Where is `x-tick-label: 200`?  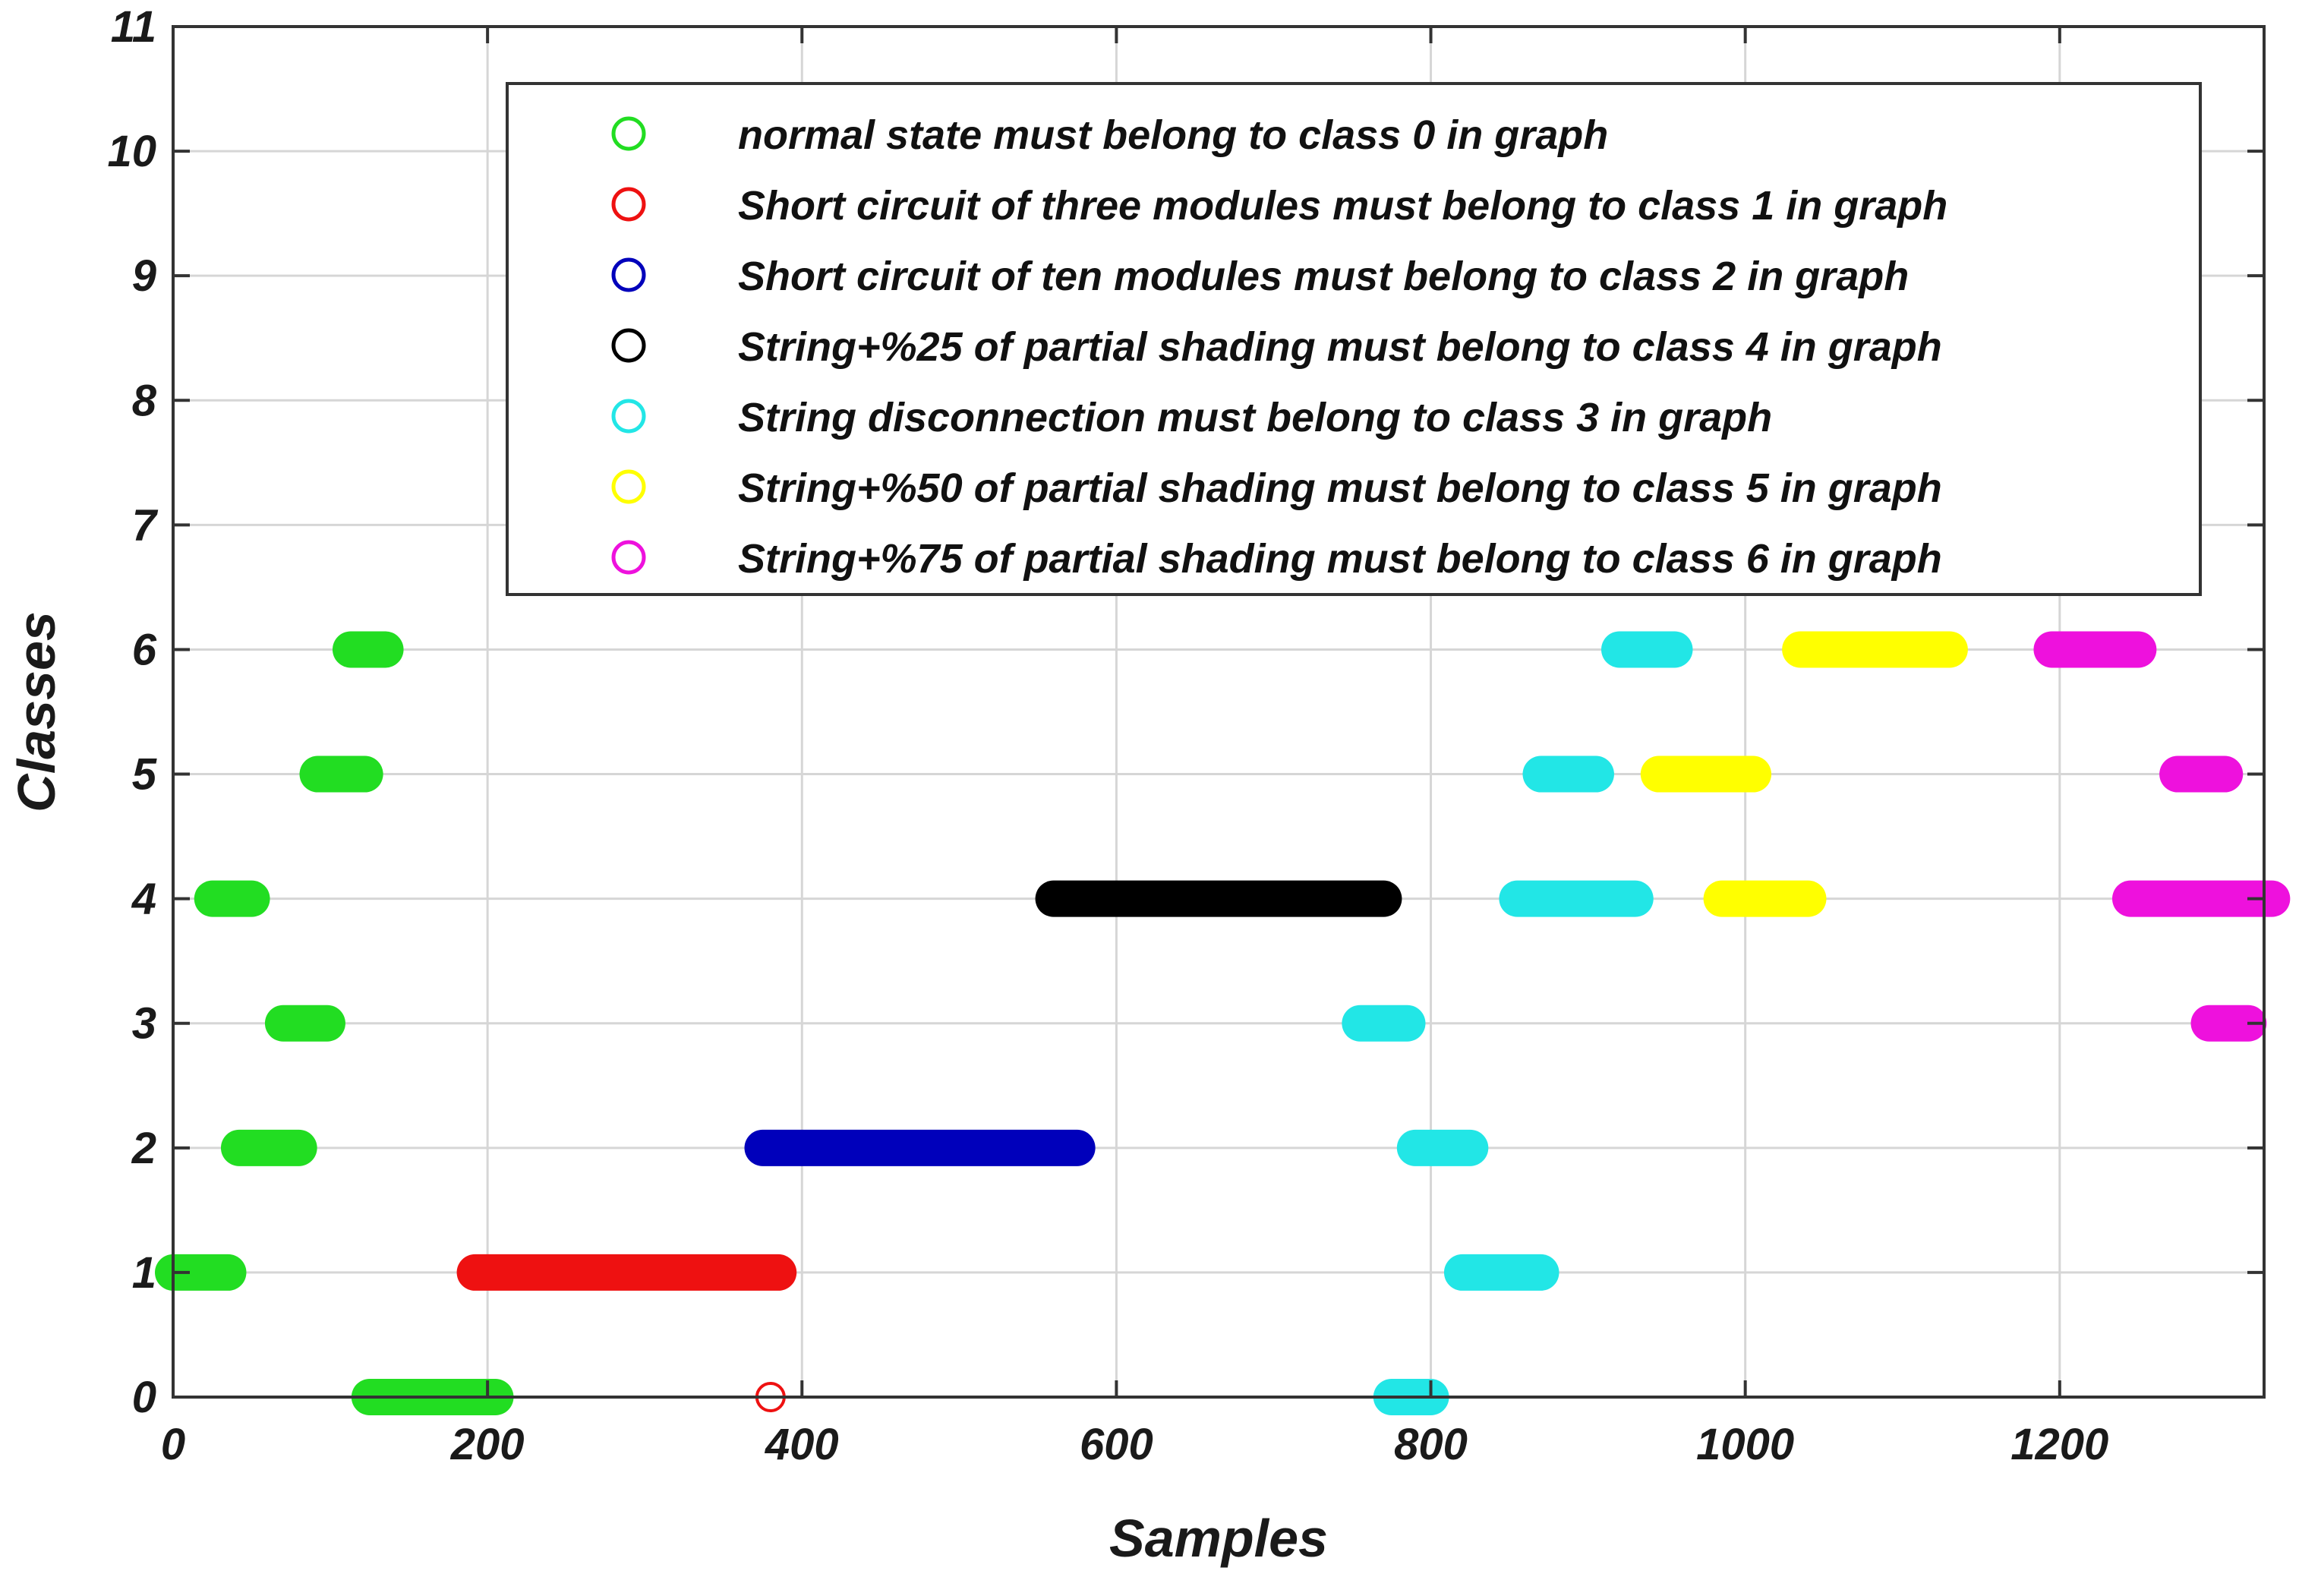 x-tick-label: 200 is located at coordinates (487, 1444).